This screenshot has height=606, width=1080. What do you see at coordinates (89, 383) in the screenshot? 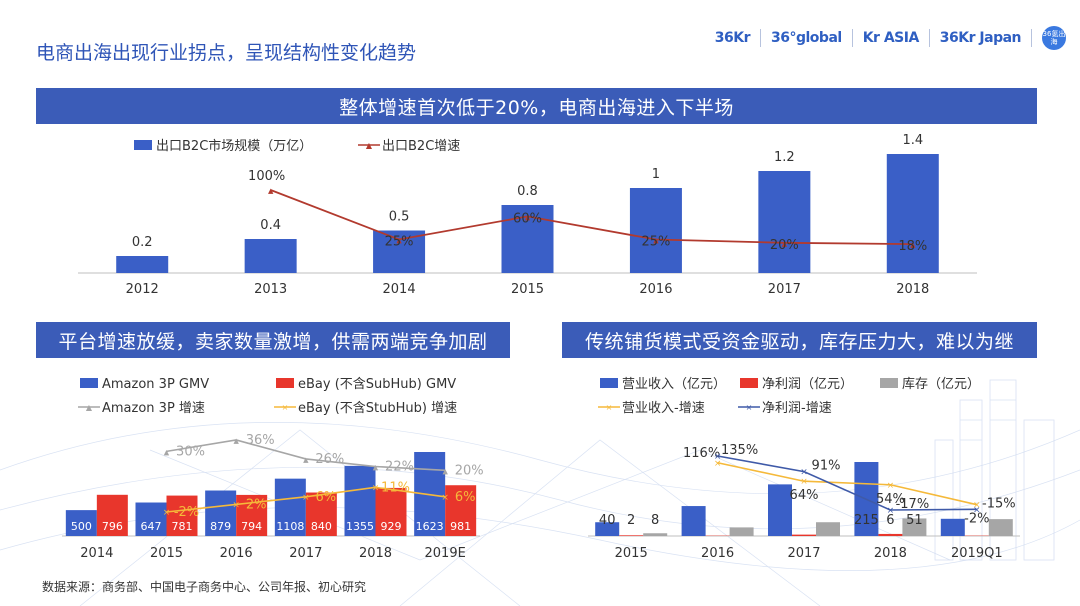
I see `legend-amazon-gmv-swatch` at bounding box center [89, 383].